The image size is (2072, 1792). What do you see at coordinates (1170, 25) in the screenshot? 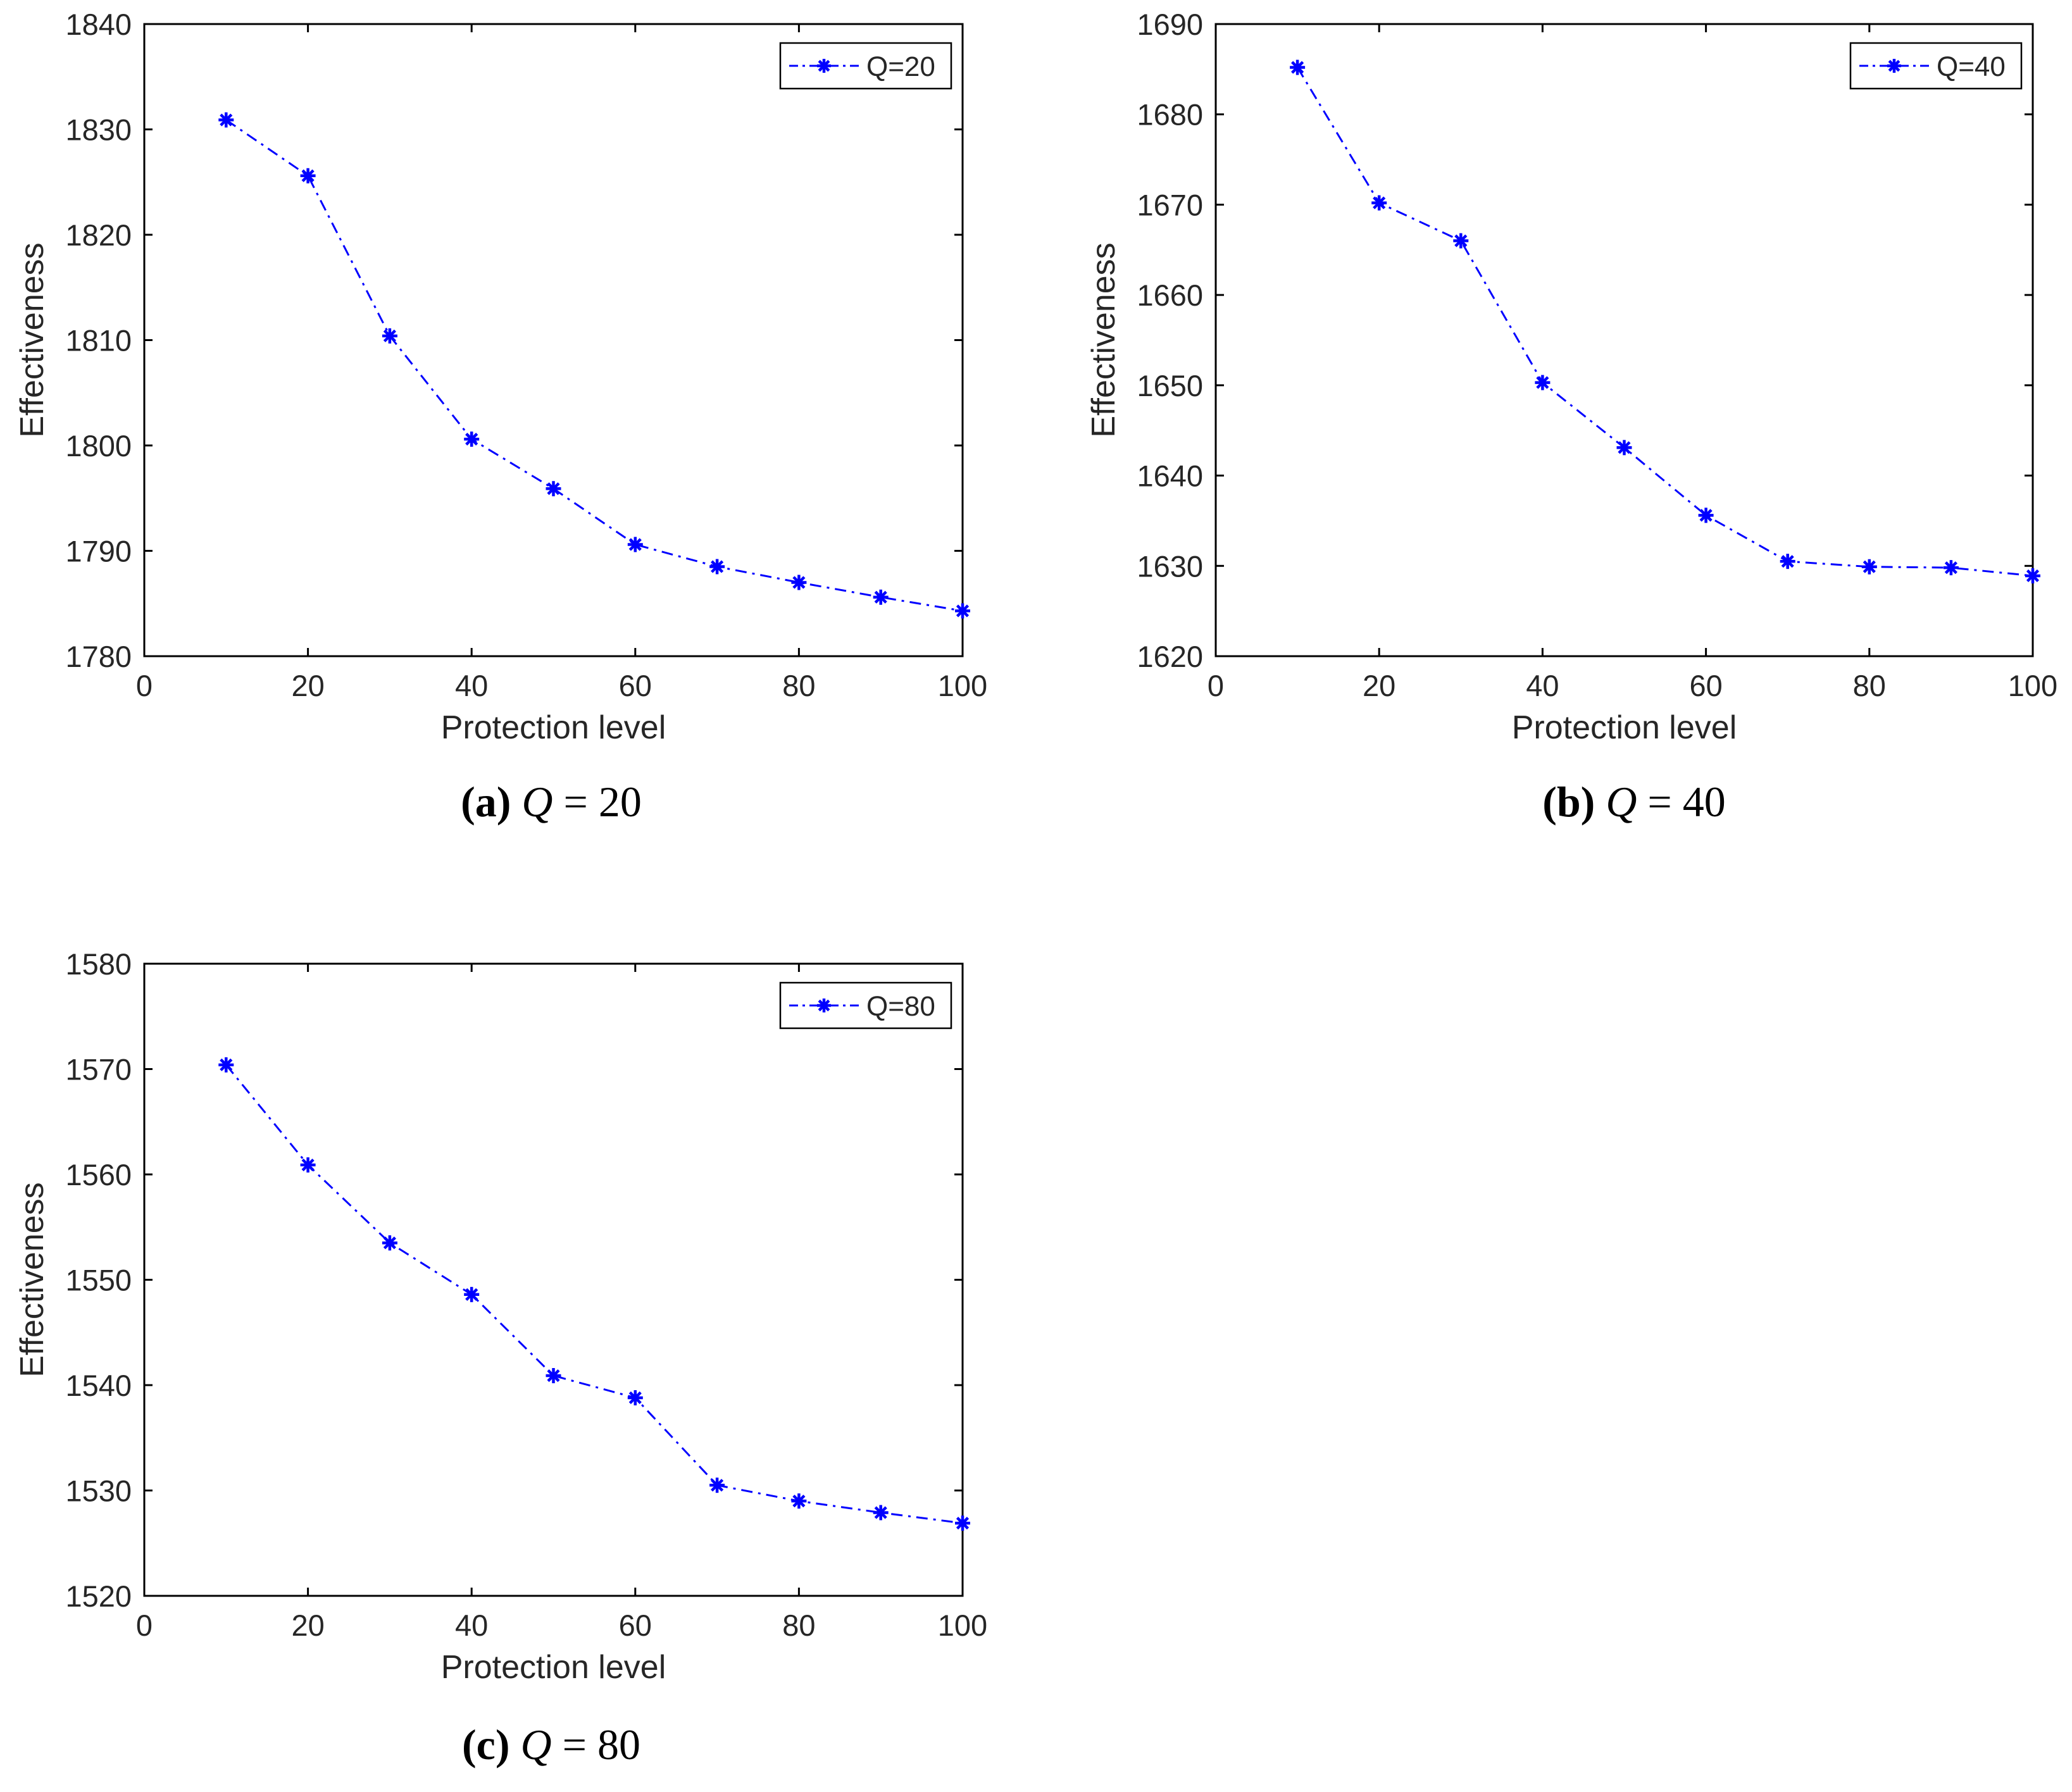
I see `y-tick-label: 1690` at bounding box center [1170, 25].